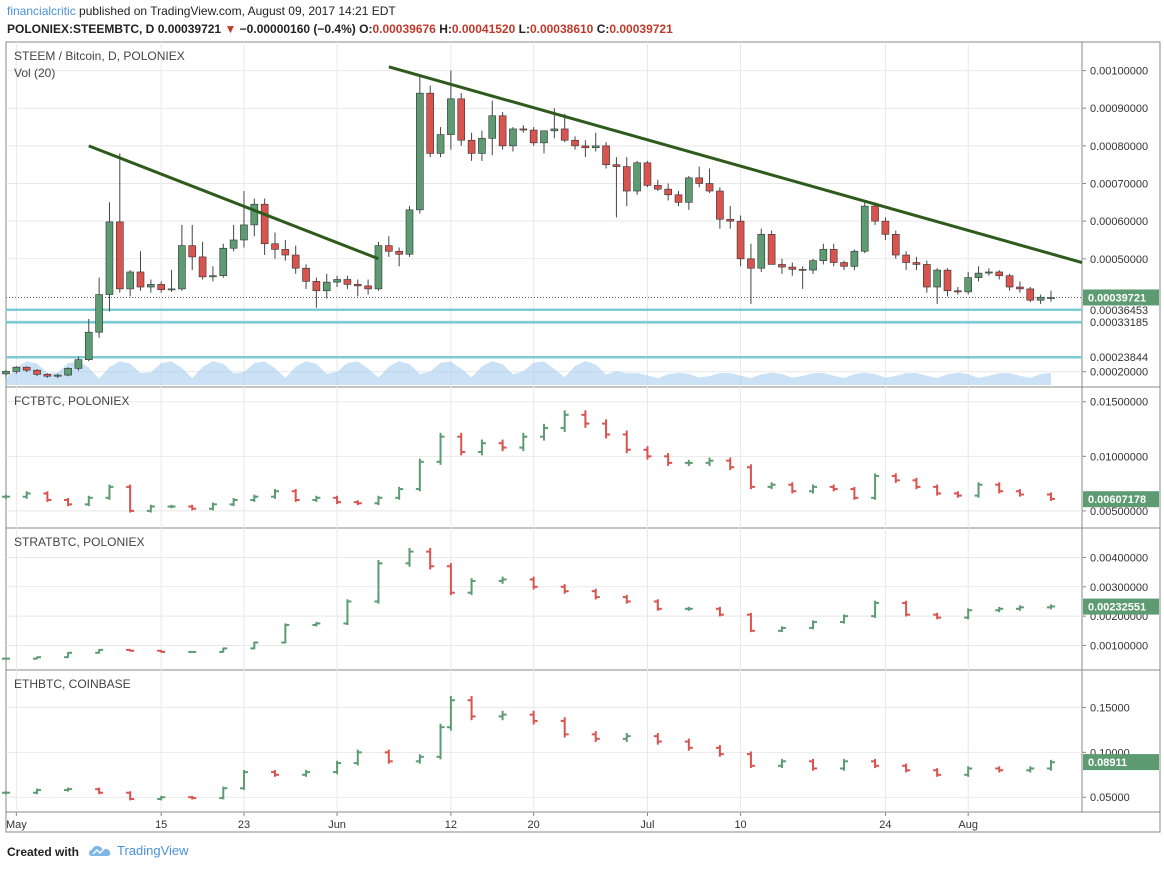 The image size is (1164, 869). Describe the element at coordinates (139, 850) in the screenshot. I see `tradingview-link: TradingView` at that location.